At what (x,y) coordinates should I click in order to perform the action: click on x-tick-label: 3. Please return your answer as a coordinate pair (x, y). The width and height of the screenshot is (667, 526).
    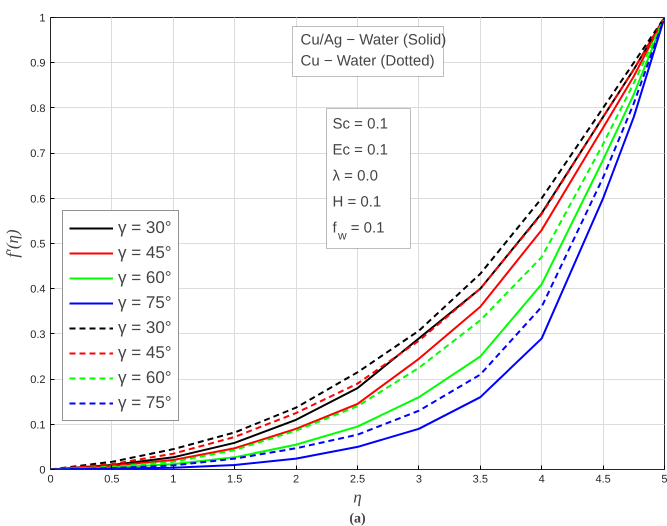
    Looking at the image, I should click on (419, 480).